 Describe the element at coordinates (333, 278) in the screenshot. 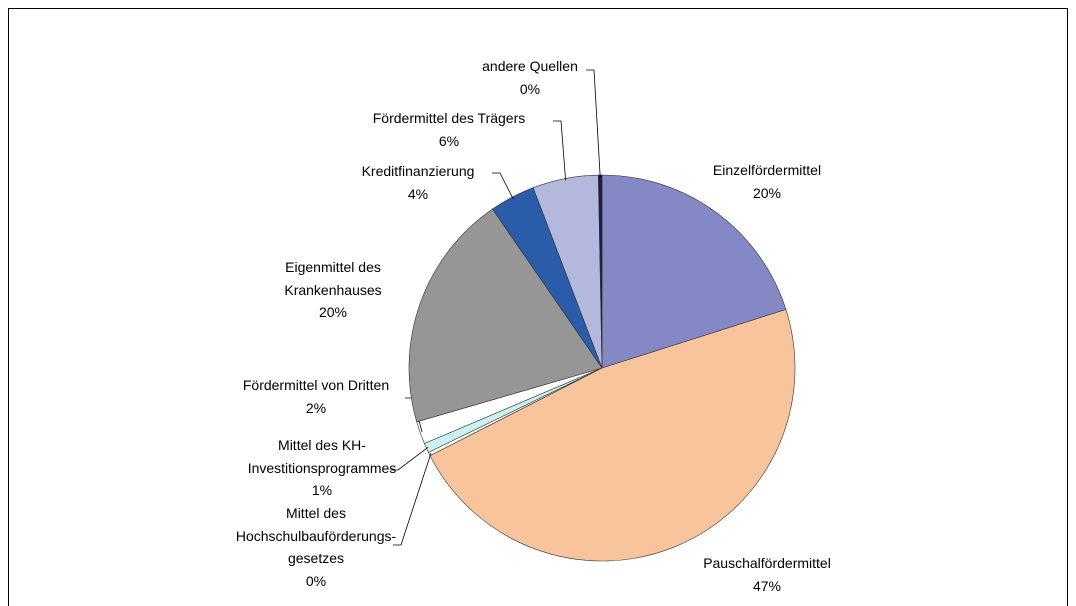

I see `category-label: Eigenmittel des Krankenhauses` at that location.